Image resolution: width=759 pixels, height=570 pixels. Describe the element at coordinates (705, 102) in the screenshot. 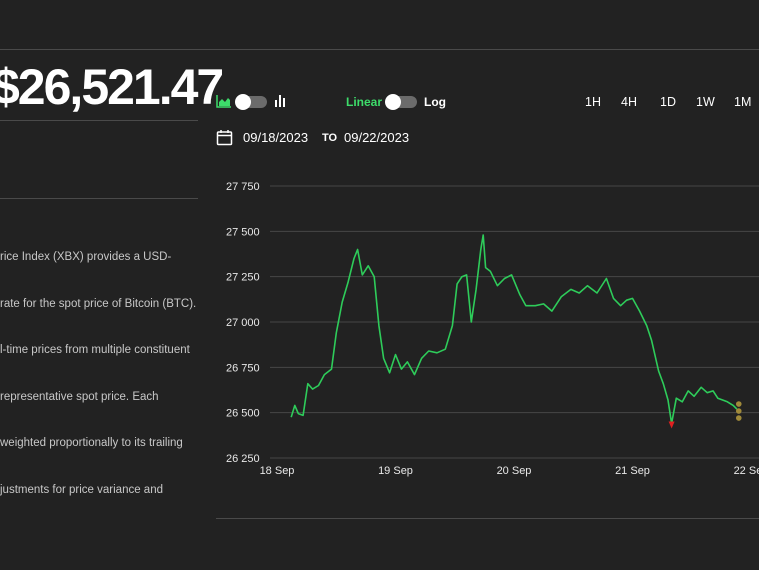

I see `range-1w-button: 1W` at that location.